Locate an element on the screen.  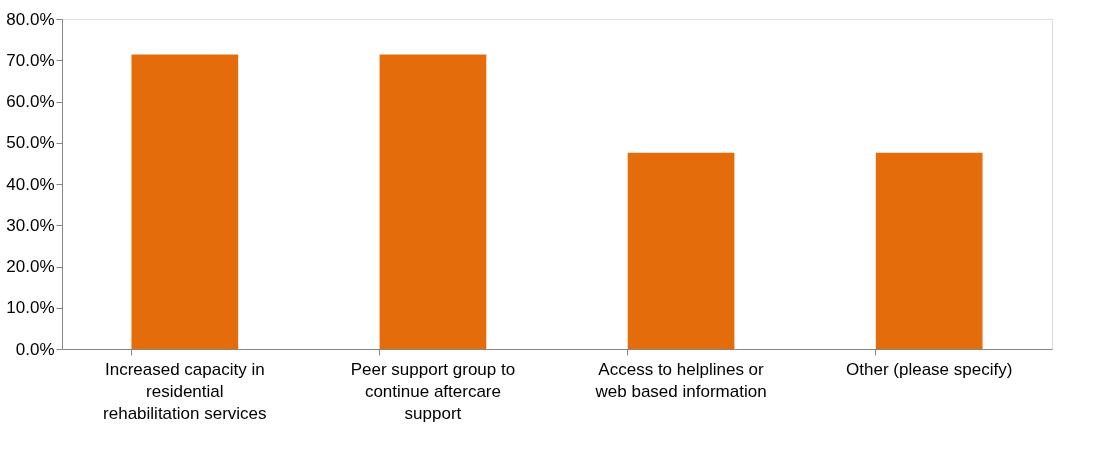
y-tick-label: 20.0% is located at coordinates (30, 266).